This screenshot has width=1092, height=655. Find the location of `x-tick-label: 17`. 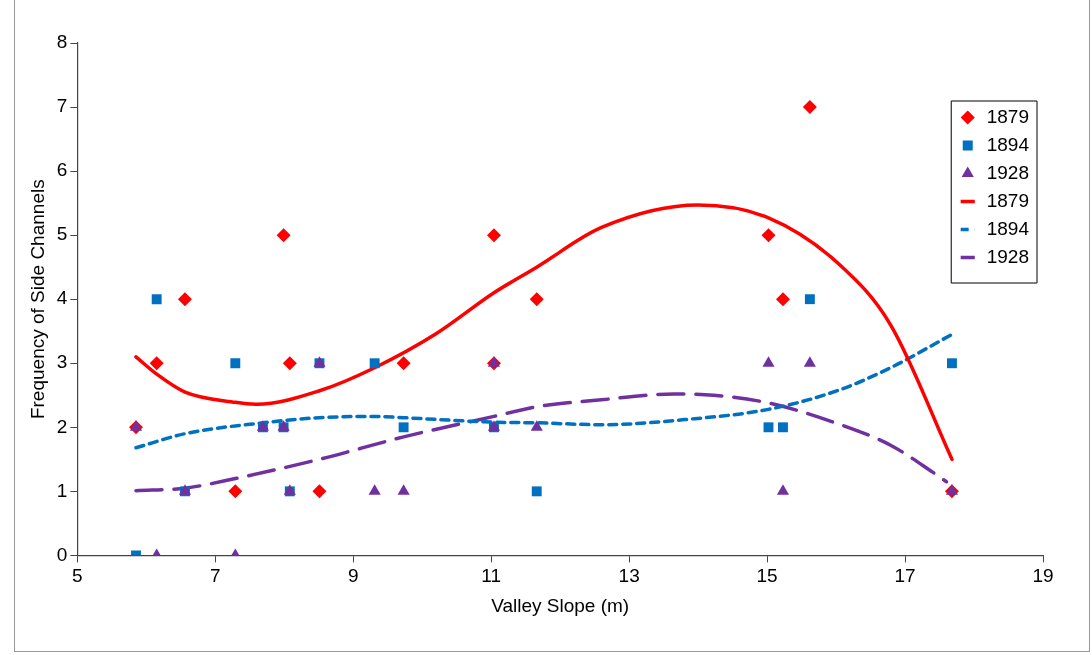

x-tick-label: 17 is located at coordinates (905, 576).